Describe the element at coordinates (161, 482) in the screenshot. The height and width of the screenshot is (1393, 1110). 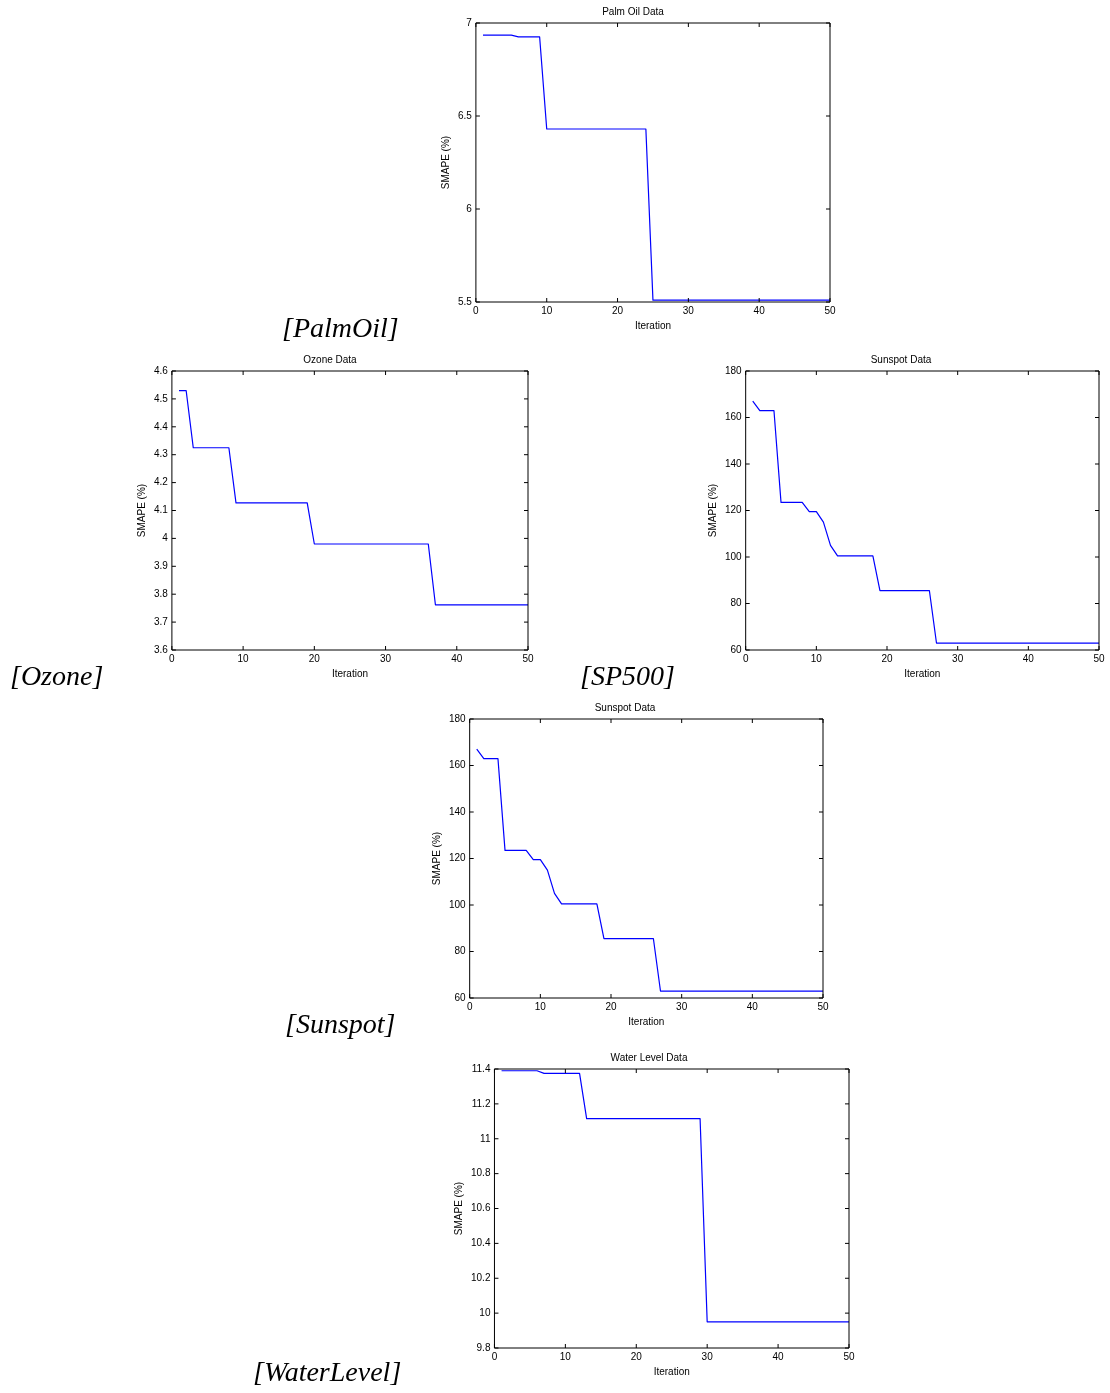
I see `y-tick-label: 4.2` at that location.